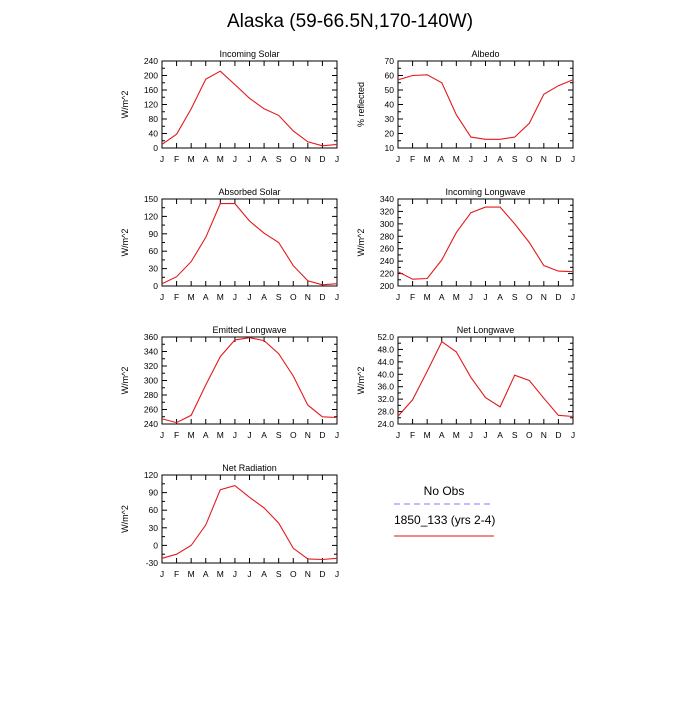  I want to click on x-tick-label-emitted-longwave: D, so click(322, 435).